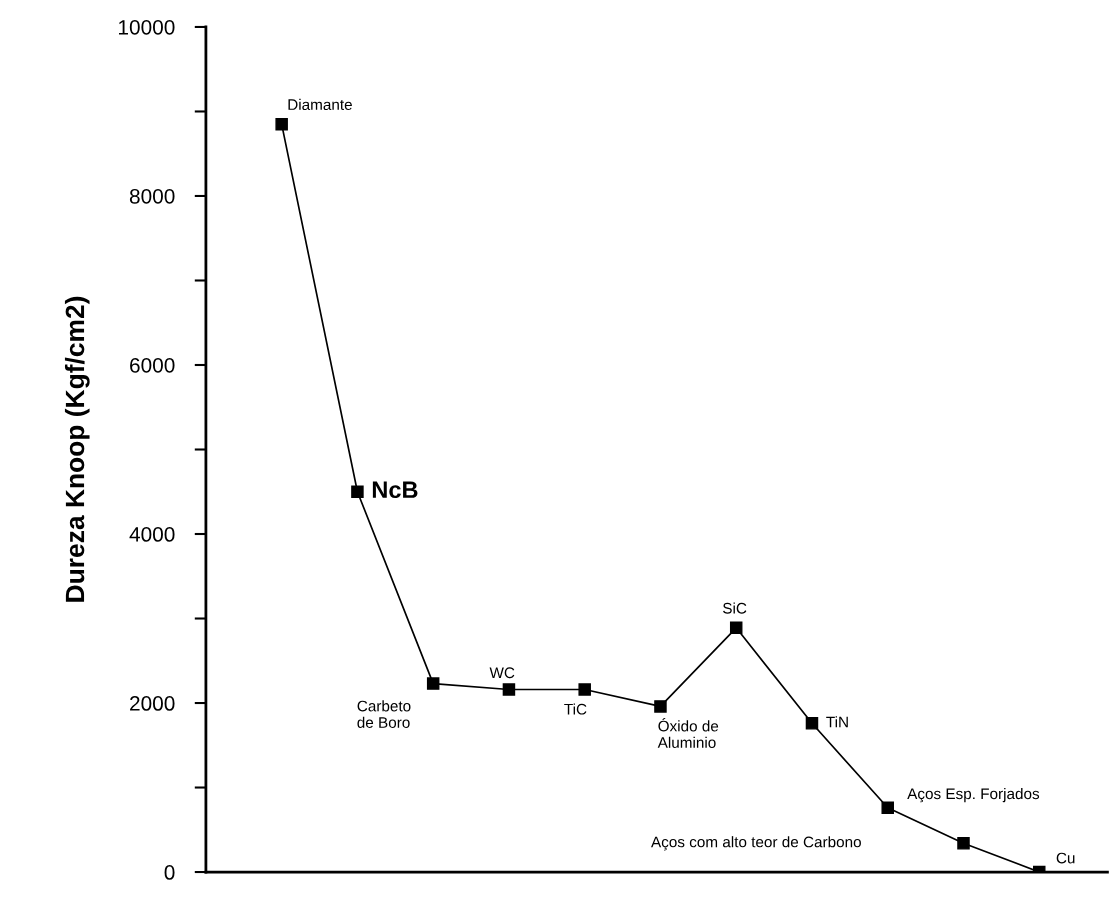  Describe the element at coordinates (77, 449) in the screenshot. I see `y-axis-title: Dureza Knoop (Kgf/cm2)` at that location.